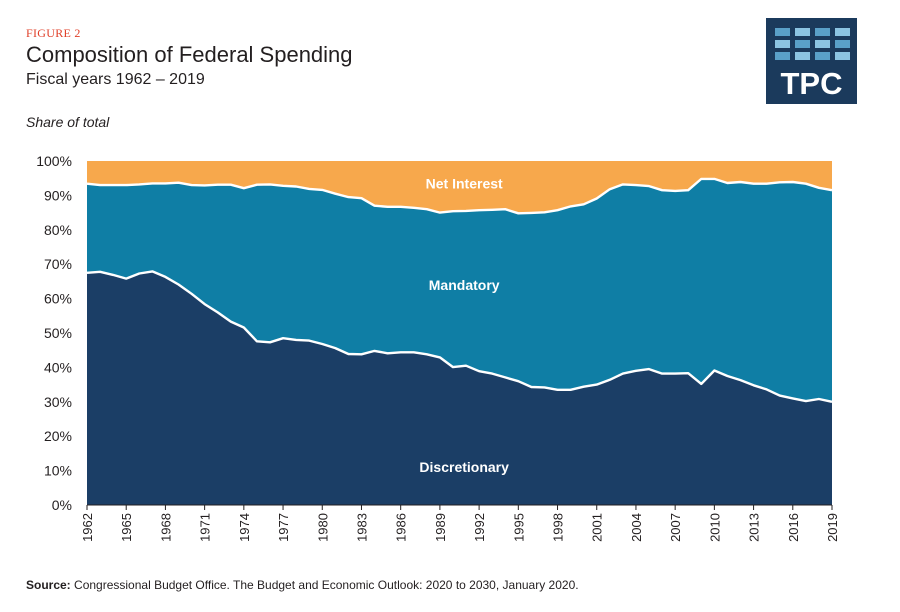 The width and height of the screenshot is (900, 612). I want to click on area-net-interest, so click(459, 187).